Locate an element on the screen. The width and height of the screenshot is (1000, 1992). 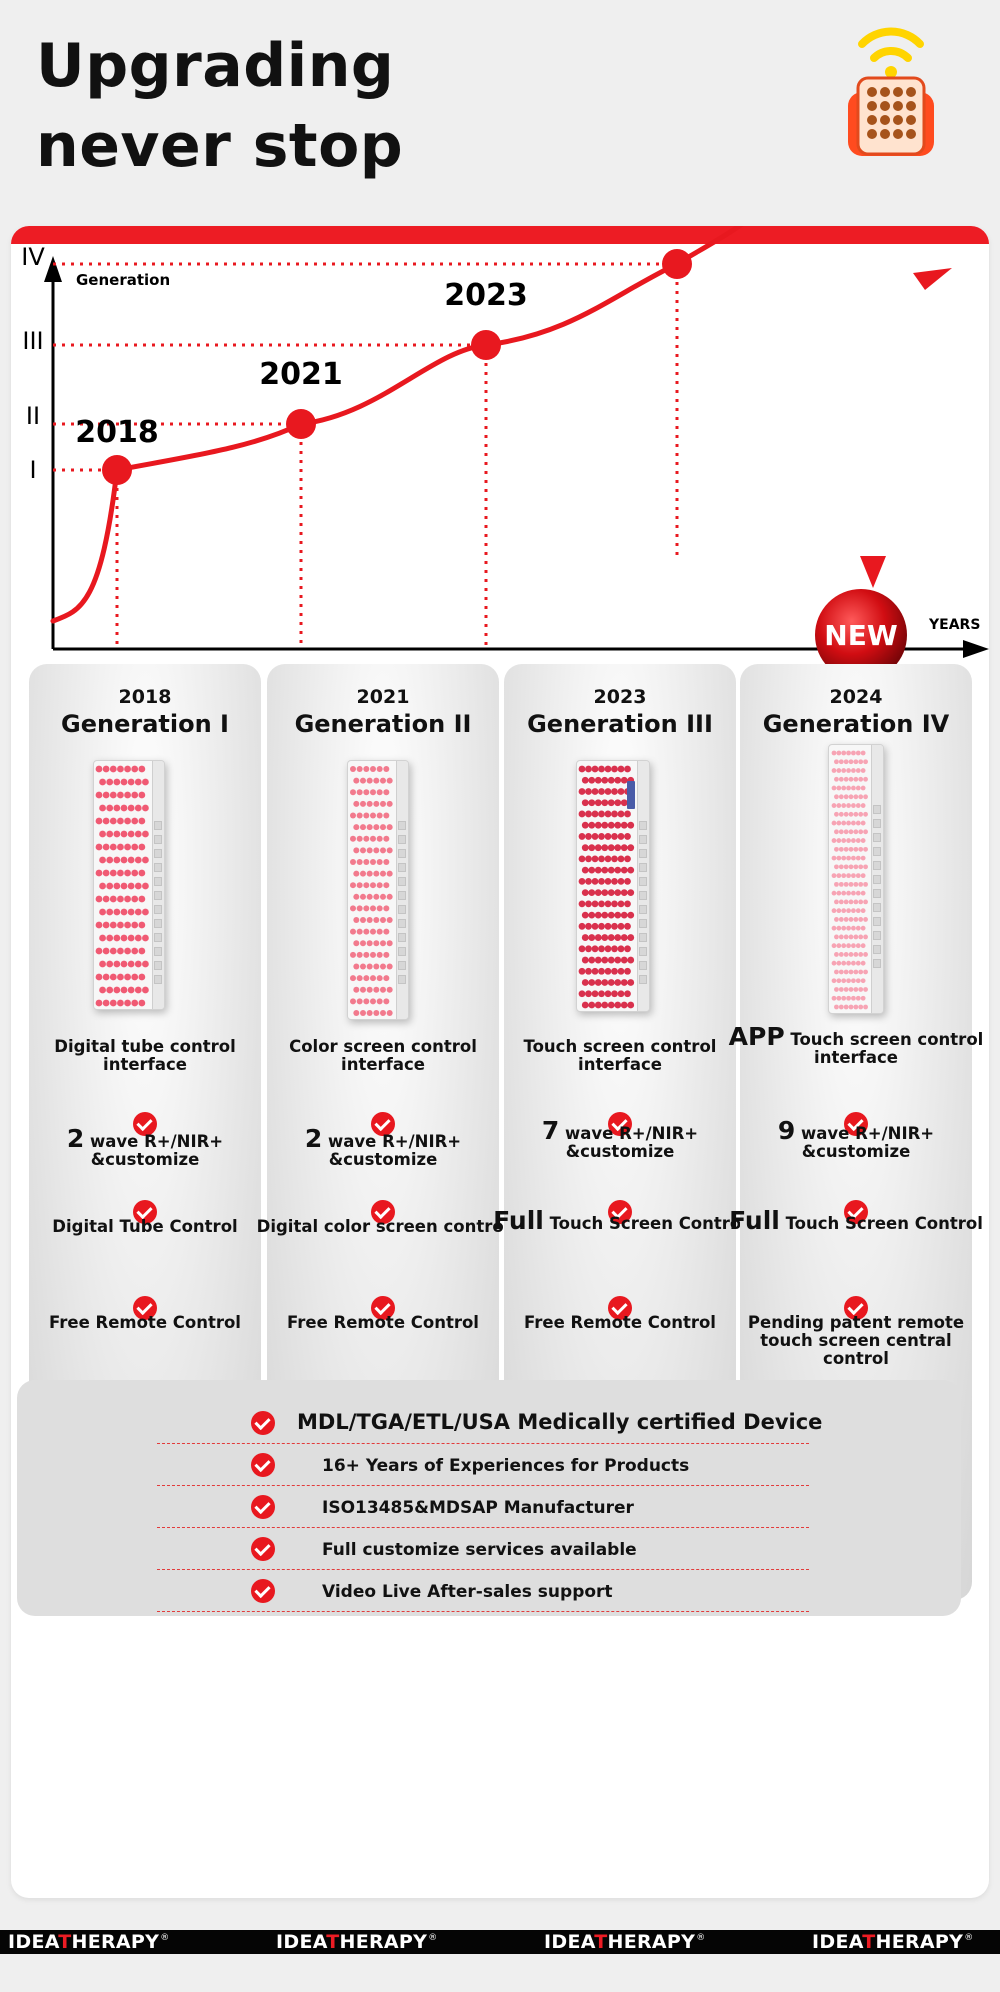
data-point-2024 is located at coordinates (677, 264).